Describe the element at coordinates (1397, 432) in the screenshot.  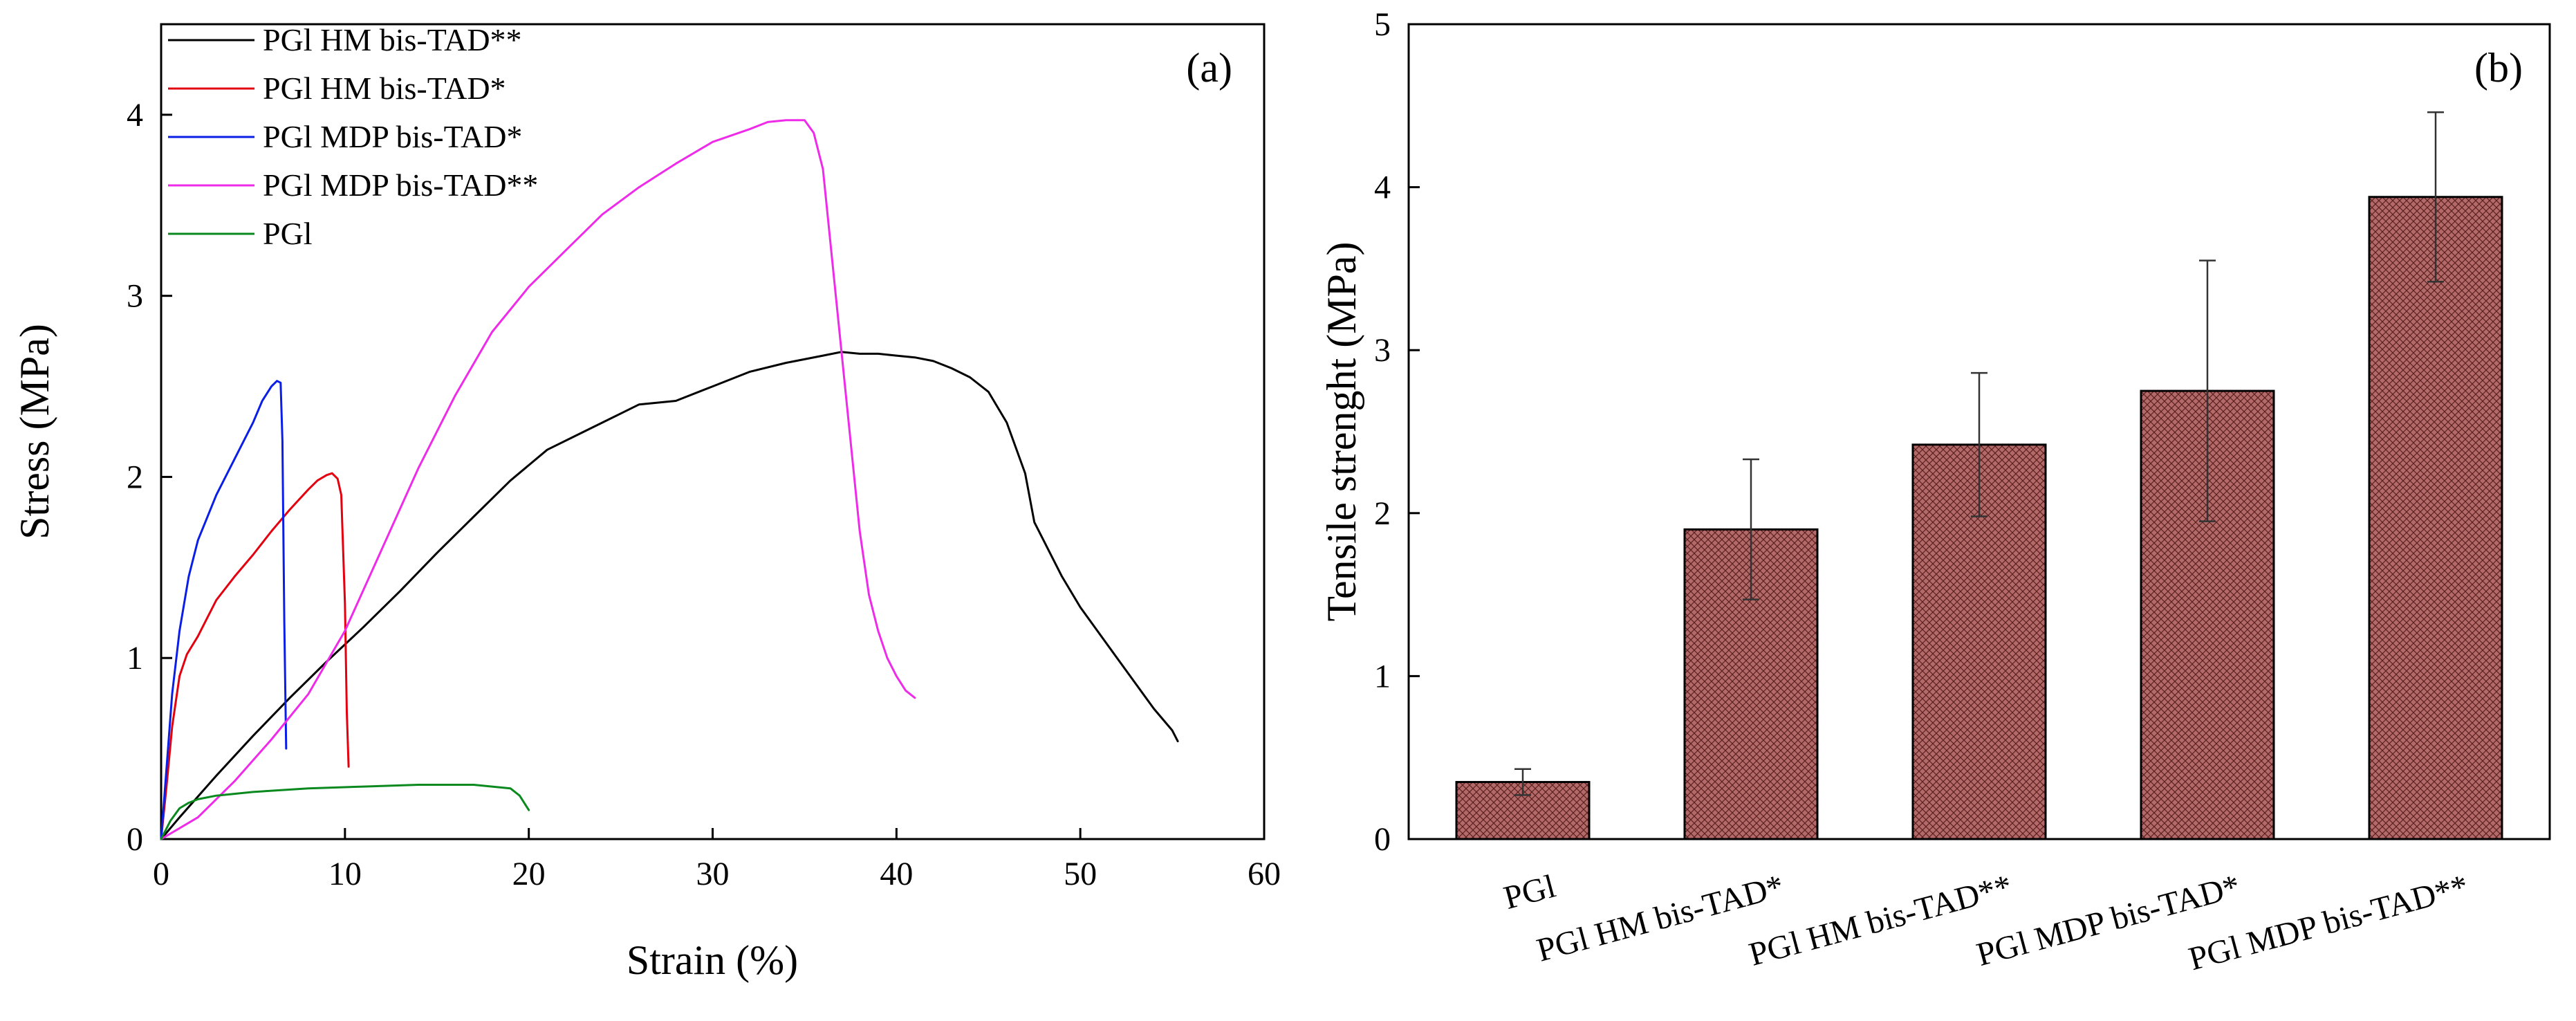
I see `axis-ticks: 0 1 2 3 4 5` at that location.